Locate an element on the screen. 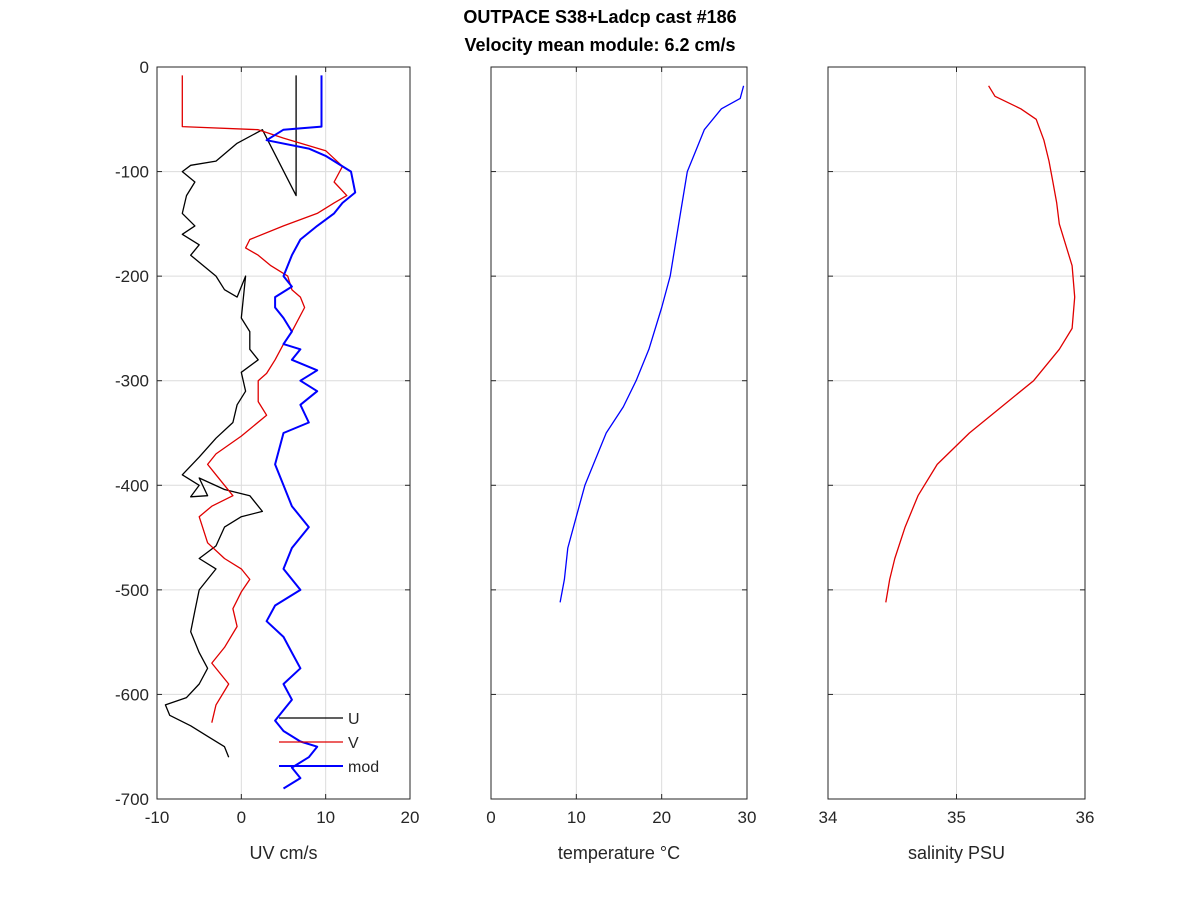 The height and width of the screenshot is (900, 1200). series-line-v is located at coordinates (264, 399).